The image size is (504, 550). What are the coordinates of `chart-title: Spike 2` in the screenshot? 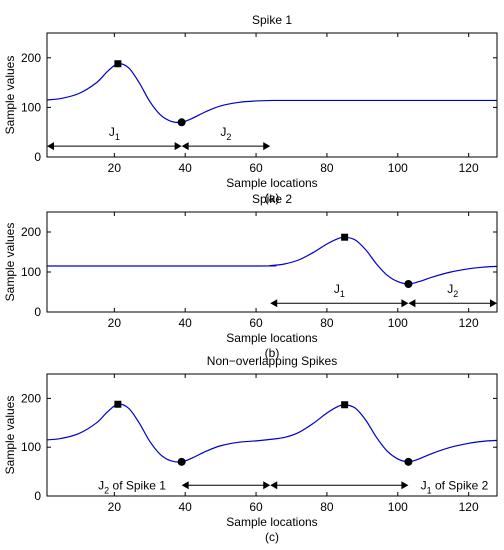 It's located at (272, 199).